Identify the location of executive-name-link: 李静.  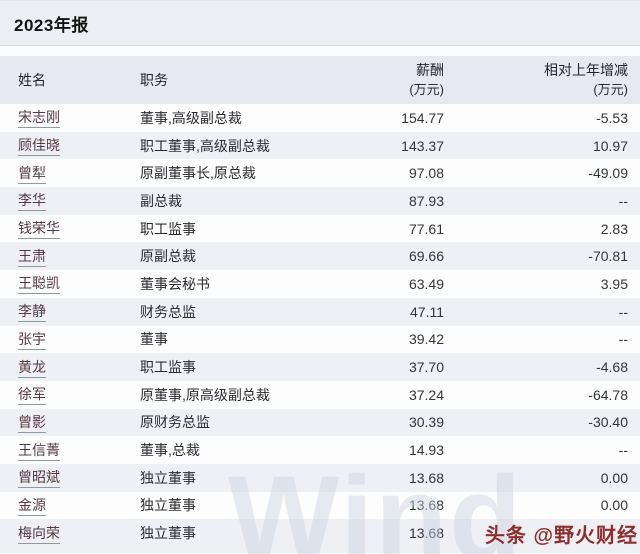
(32, 312).